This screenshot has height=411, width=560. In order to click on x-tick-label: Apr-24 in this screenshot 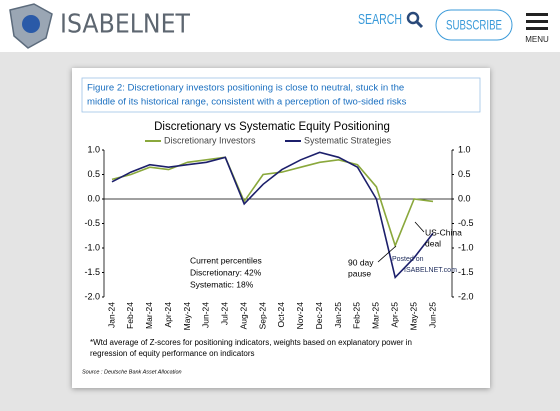, I will do `click(168, 315)`.